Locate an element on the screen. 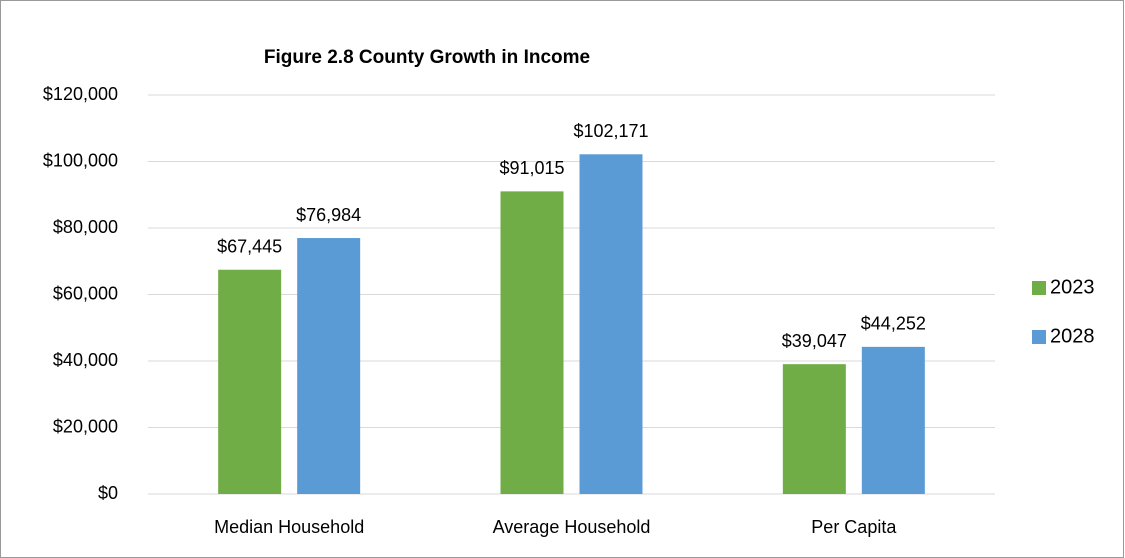 The image size is (1125, 558). x-tick-label: Per Capita is located at coordinates (854, 527).